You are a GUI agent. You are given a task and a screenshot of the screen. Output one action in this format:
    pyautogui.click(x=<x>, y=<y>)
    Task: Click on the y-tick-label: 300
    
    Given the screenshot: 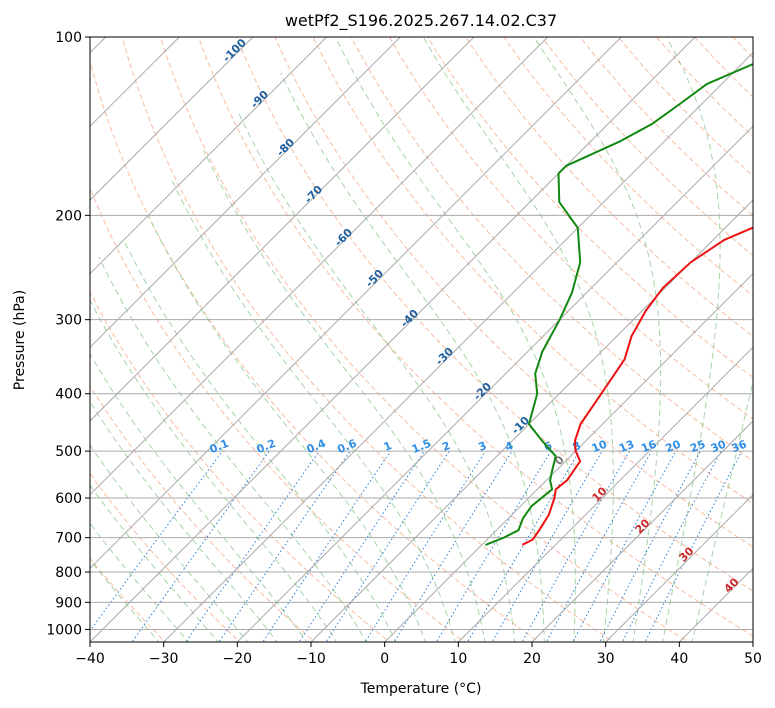 What is the action you would take?
    pyautogui.click(x=68, y=321)
    